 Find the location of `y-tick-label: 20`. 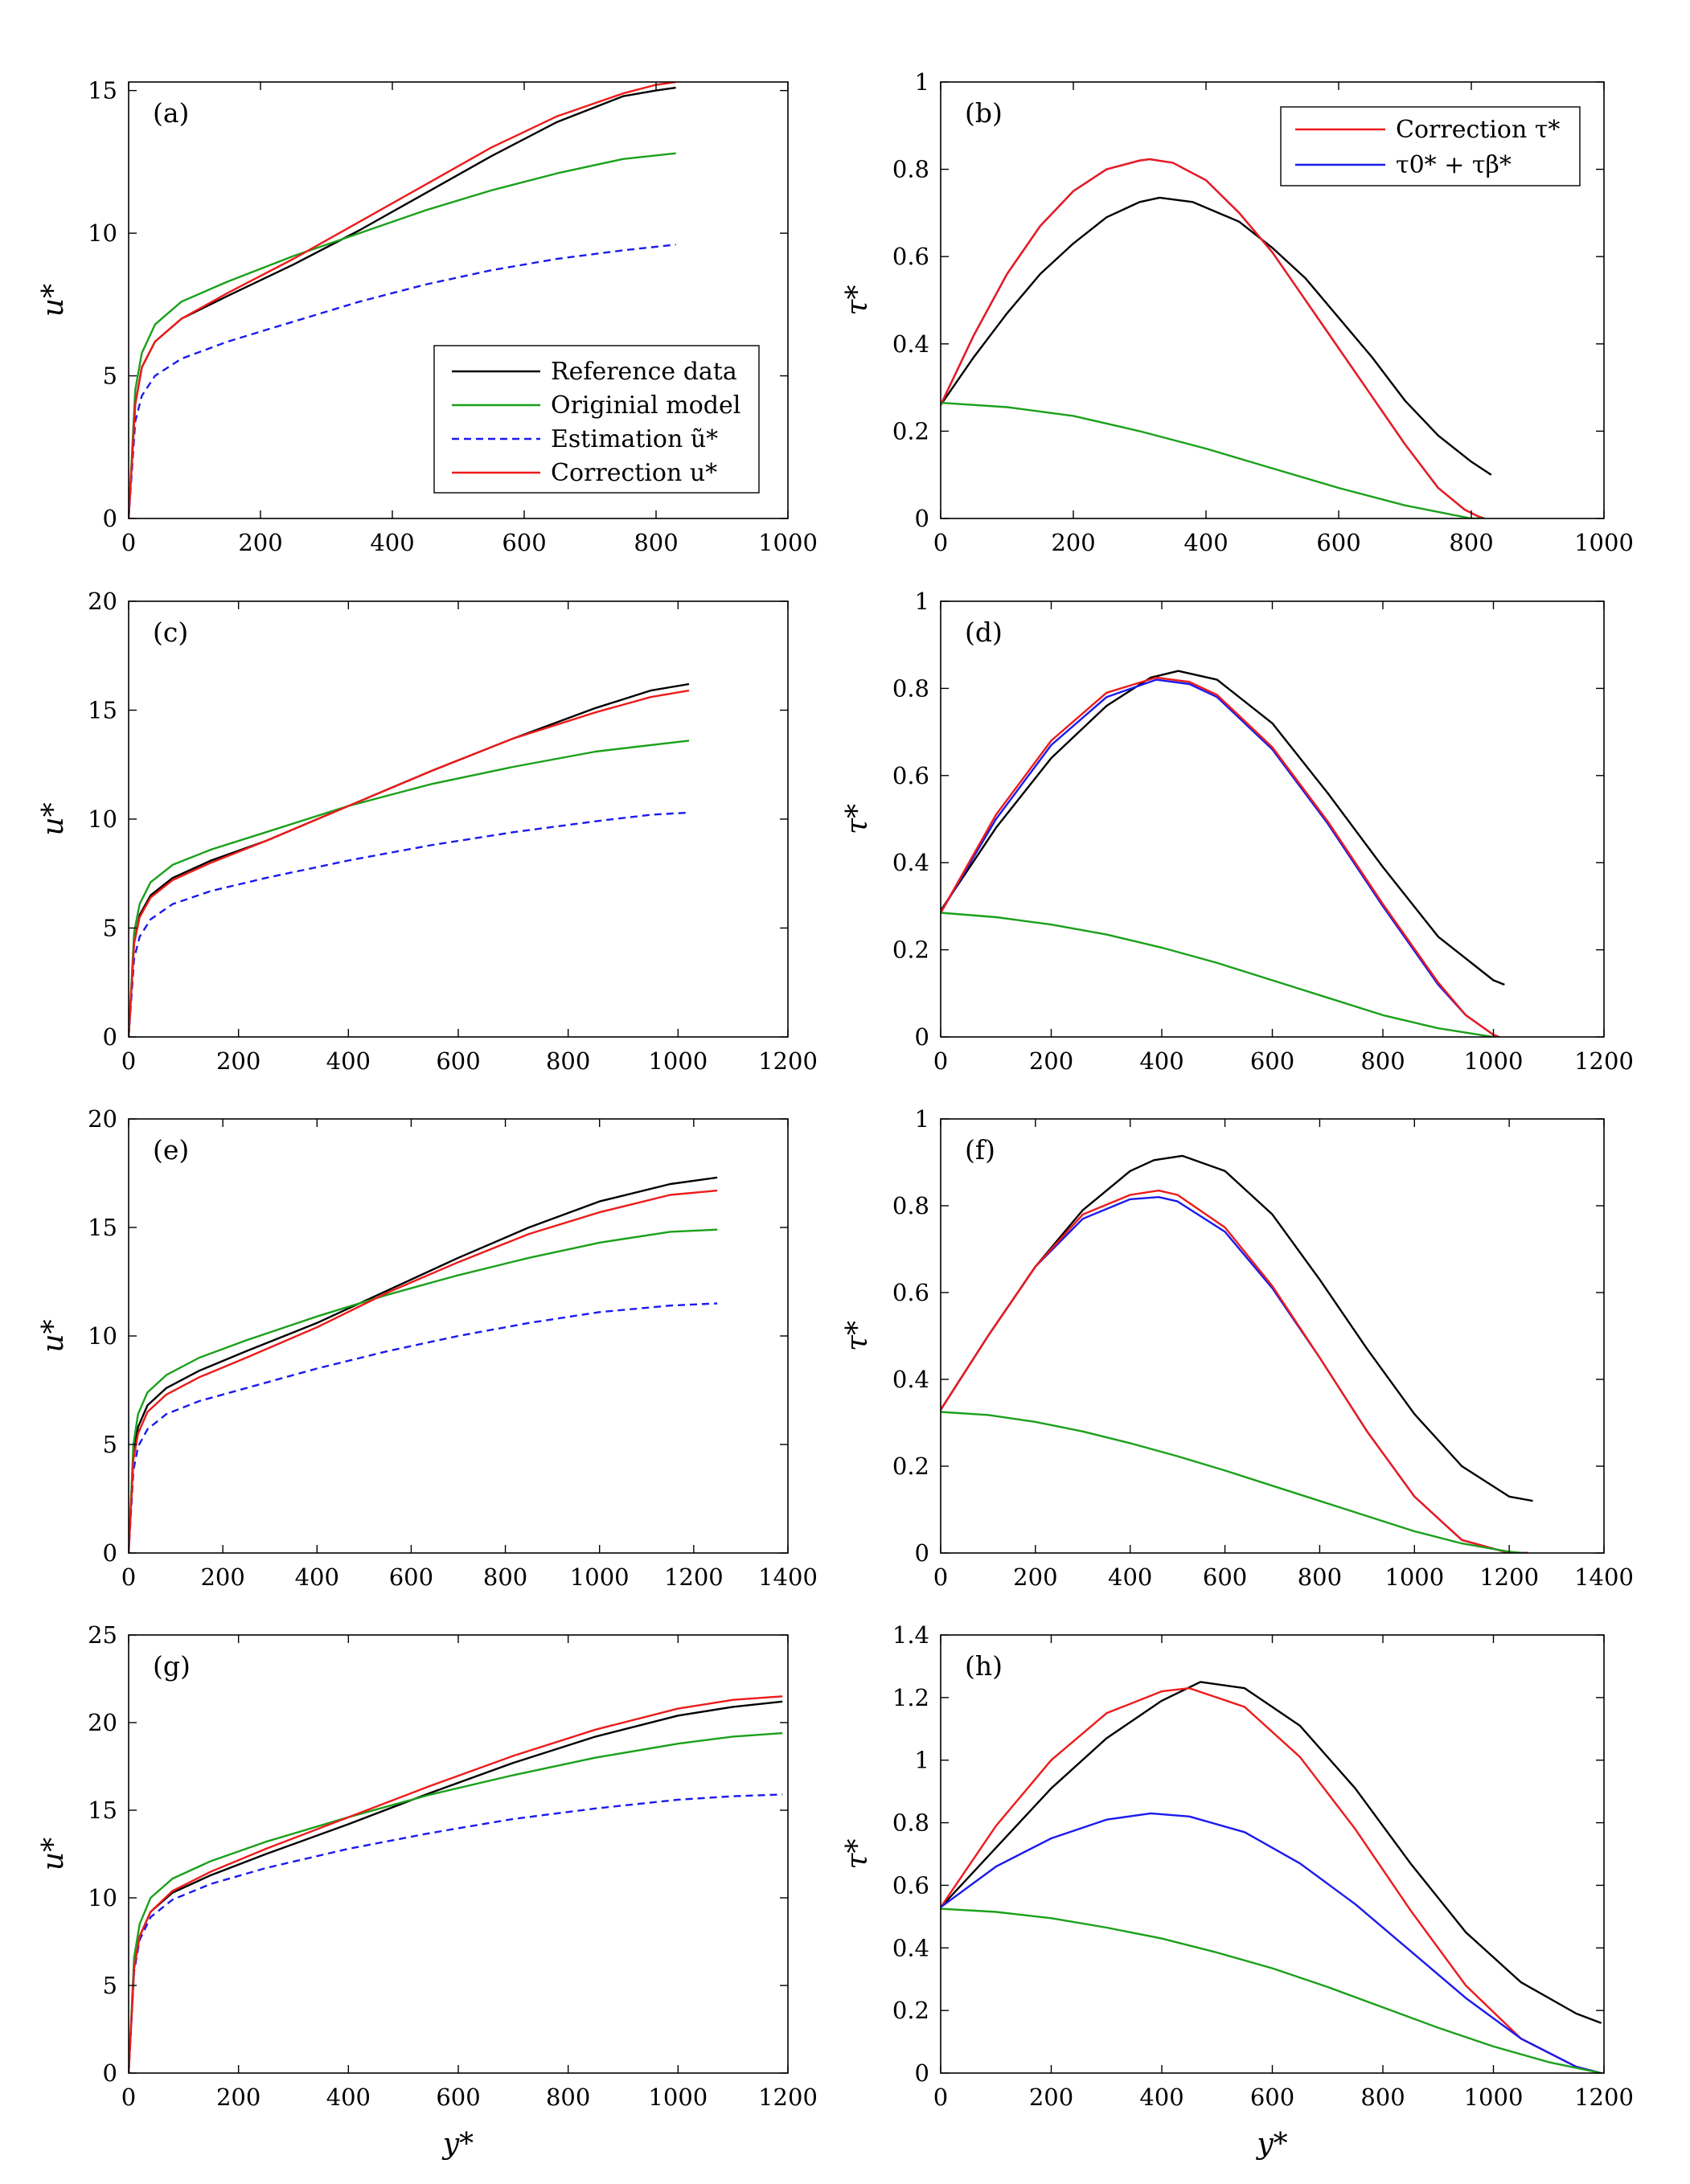

y-tick-label: 20 is located at coordinates (103, 601).